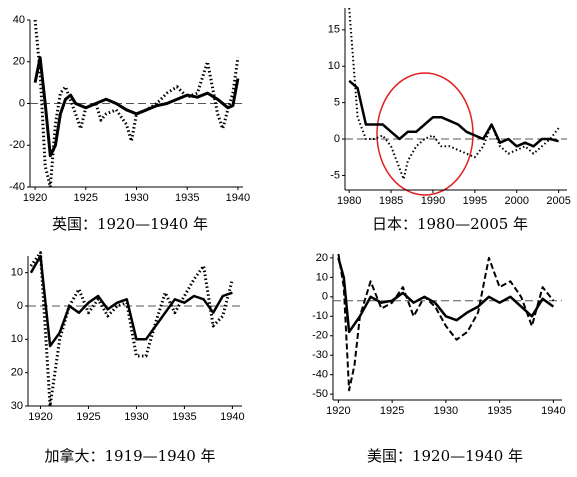  What do you see at coordinates (445, 456) in the screenshot?
I see `chart-title: 美国：1920—1940 年` at bounding box center [445, 456].